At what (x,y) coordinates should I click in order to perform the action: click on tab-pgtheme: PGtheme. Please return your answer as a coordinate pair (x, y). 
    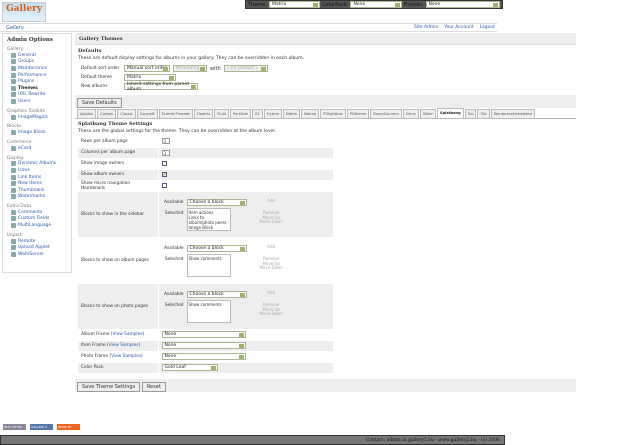
    Looking at the image, I should click on (358, 113).